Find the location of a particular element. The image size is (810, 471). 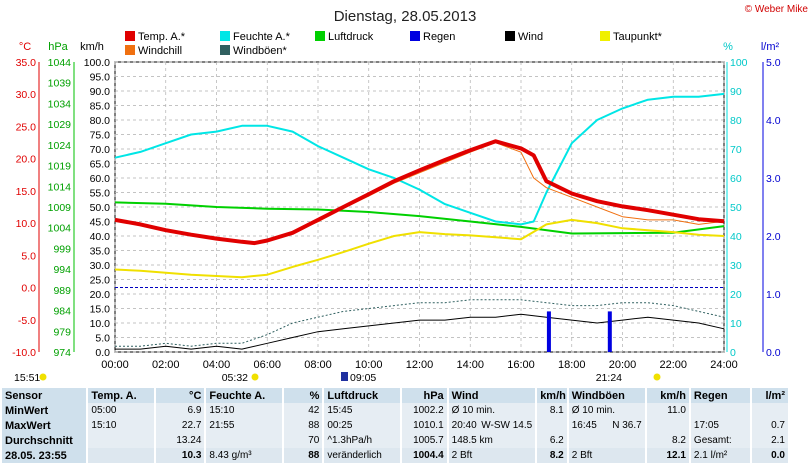

axis-unit-label: °C is located at coordinates (25, 47).